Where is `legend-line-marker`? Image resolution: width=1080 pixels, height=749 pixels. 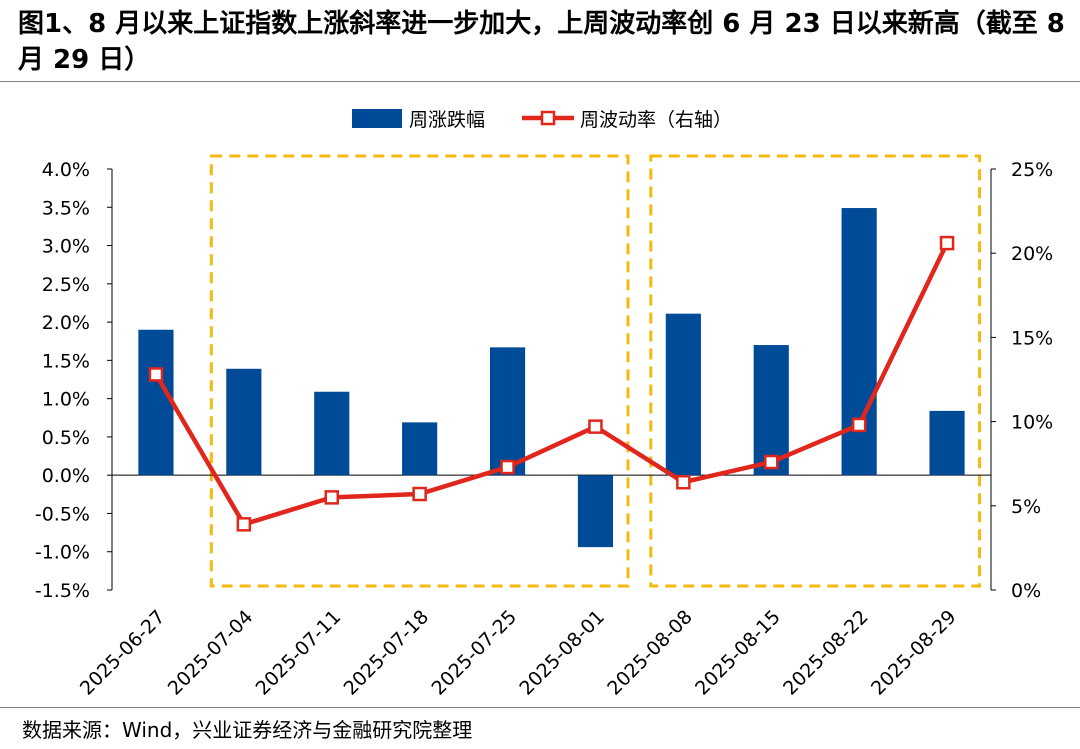 legend-line-marker is located at coordinates (548, 118).